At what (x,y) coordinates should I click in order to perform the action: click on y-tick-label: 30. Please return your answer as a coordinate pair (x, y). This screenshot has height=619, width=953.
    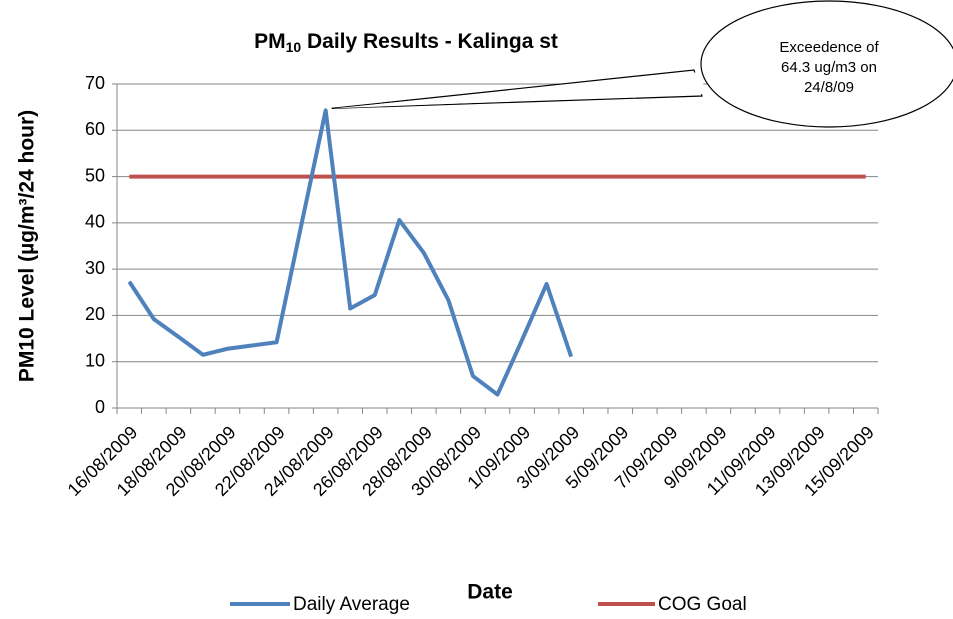
    Looking at the image, I should click on (95, 268).